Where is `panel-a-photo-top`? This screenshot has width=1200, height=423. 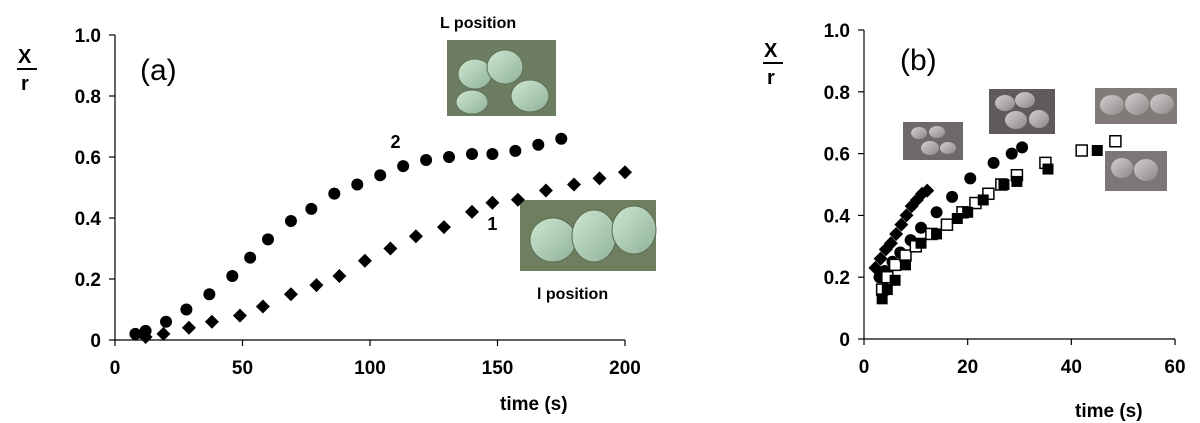 panel-a-photo-top is located at coordinates (501, 78).